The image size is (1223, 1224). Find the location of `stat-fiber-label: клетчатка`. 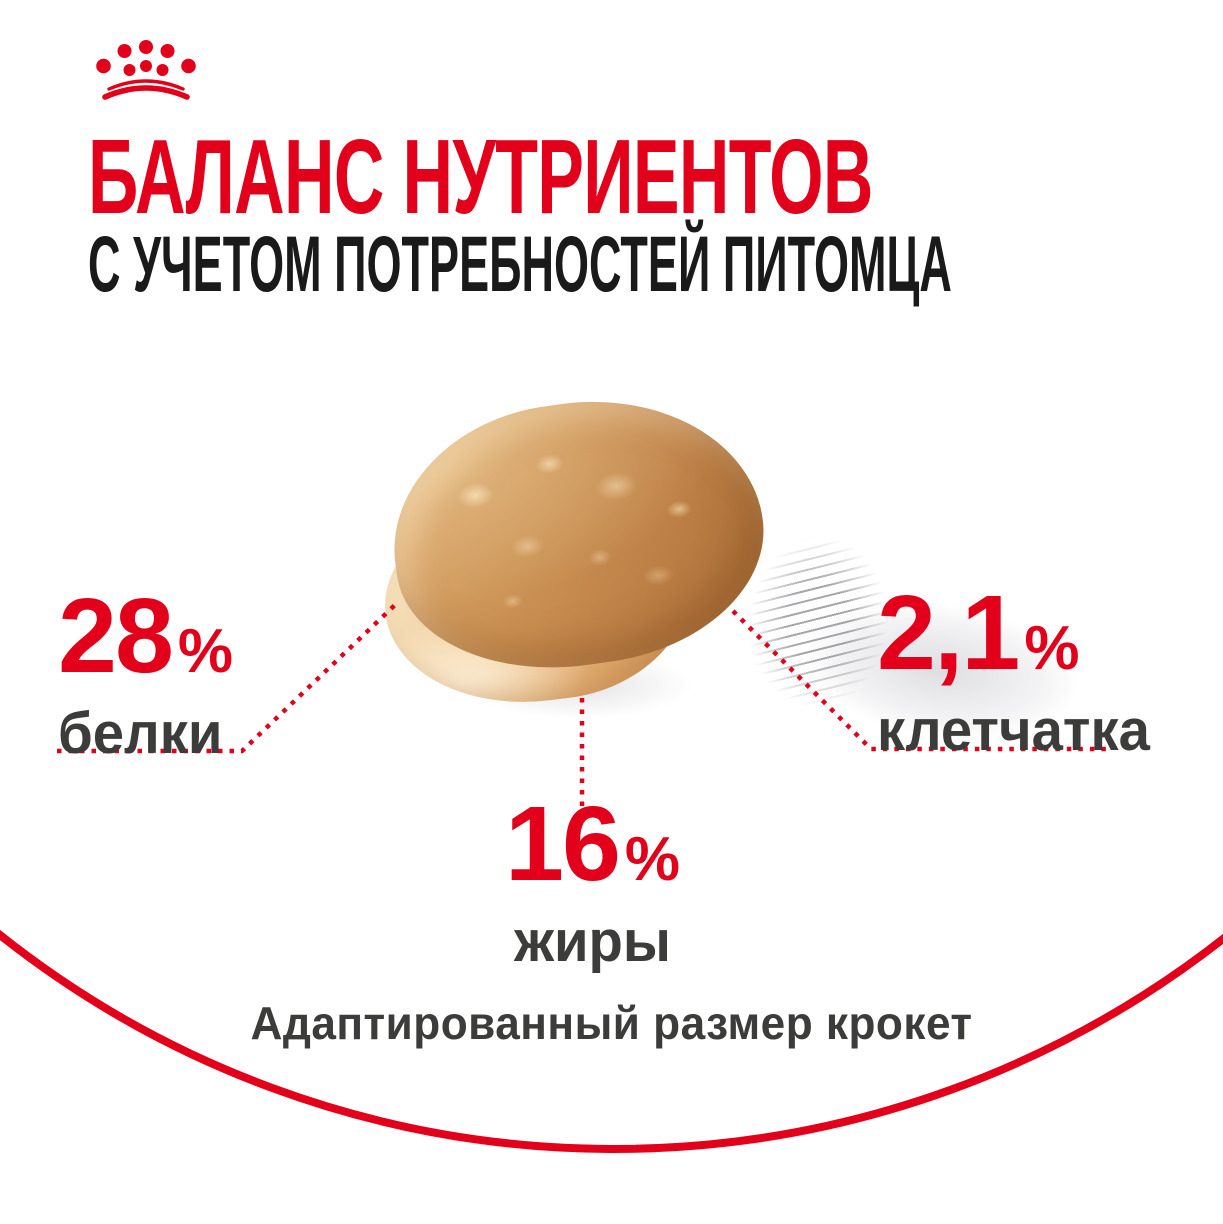

stat-fiber-label: клетчатка is located at coordinates (1013, 730).